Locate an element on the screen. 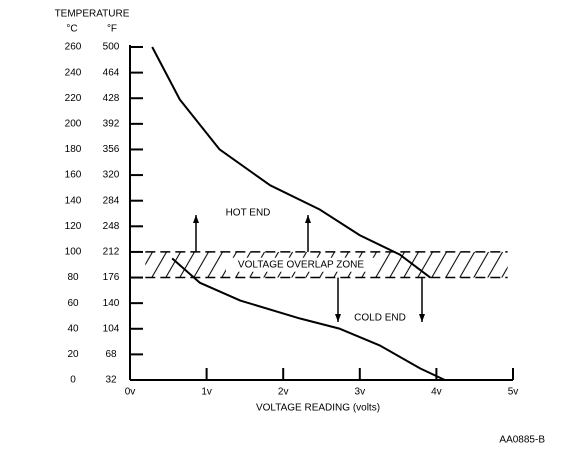 Image resolution: width=571 pixels, height=457 pixels. y2-tick-label: 392 is located at coordinates (111, 123).